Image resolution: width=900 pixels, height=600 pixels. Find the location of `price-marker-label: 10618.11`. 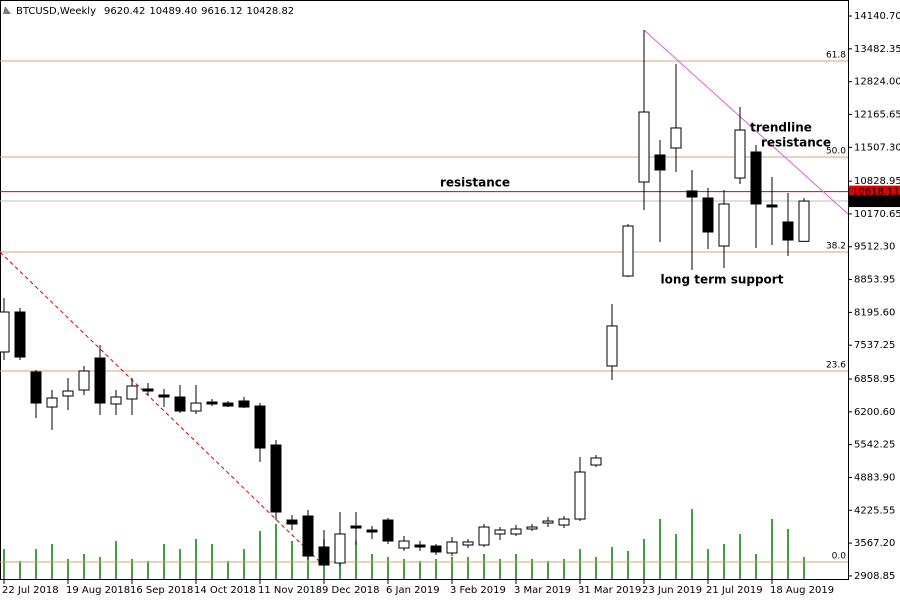

price-marker-label: 10618.11 is located at coordinates (876, 192).